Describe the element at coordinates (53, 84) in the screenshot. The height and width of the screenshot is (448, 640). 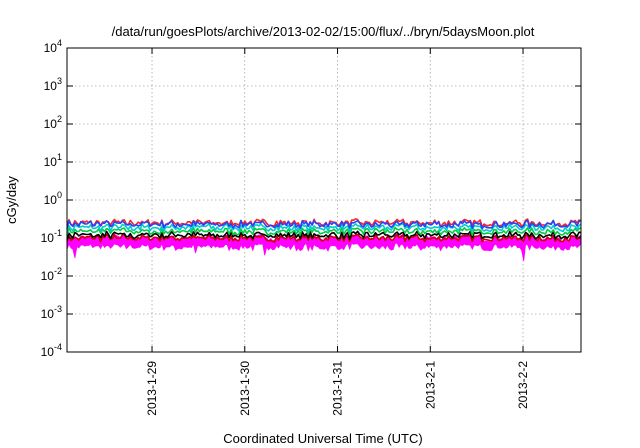
I see `y-tick-label: 10³` at that location.